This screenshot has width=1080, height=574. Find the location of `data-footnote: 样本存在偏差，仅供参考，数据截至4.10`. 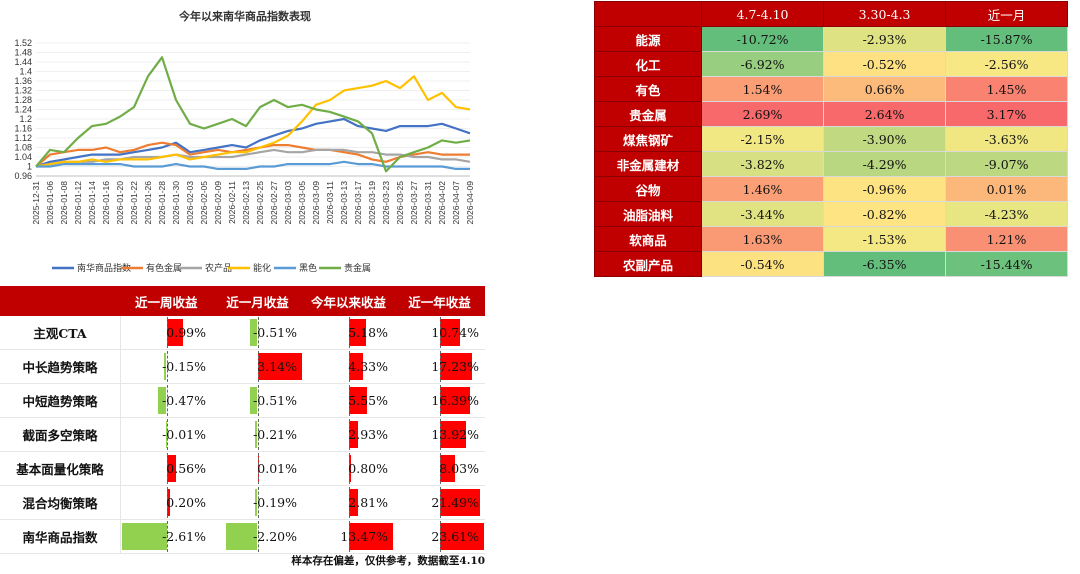

data-footnote: 样本存在偏差，仅供参考，数据截至4.10 is located at coordinates (388, 561).